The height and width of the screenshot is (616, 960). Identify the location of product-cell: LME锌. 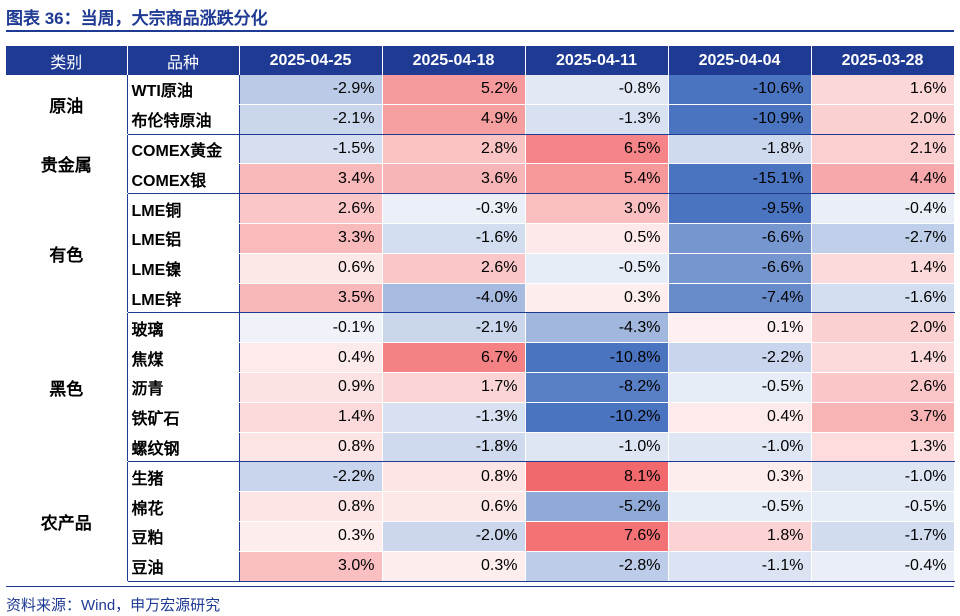
(183, 298).